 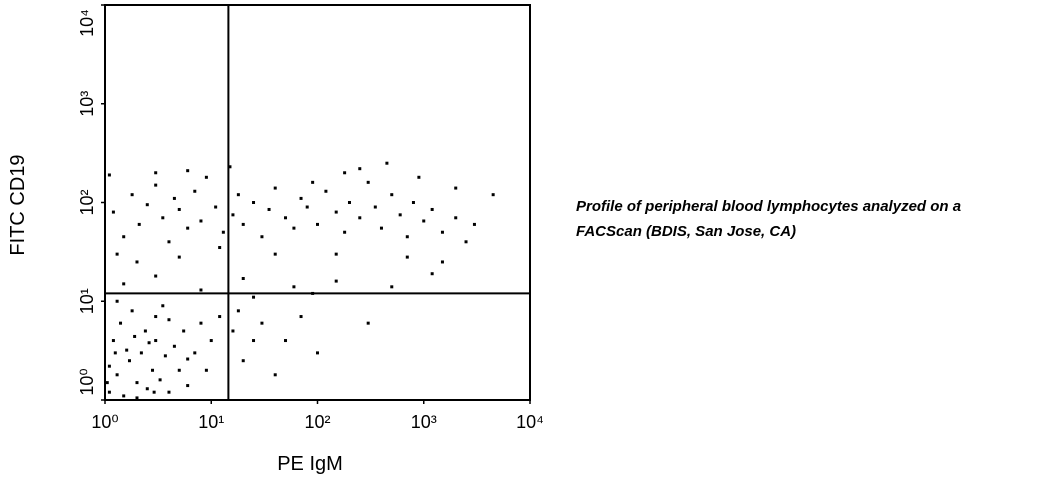 I want to click on x-tick-label: 10³, so click(x=424, y=422).